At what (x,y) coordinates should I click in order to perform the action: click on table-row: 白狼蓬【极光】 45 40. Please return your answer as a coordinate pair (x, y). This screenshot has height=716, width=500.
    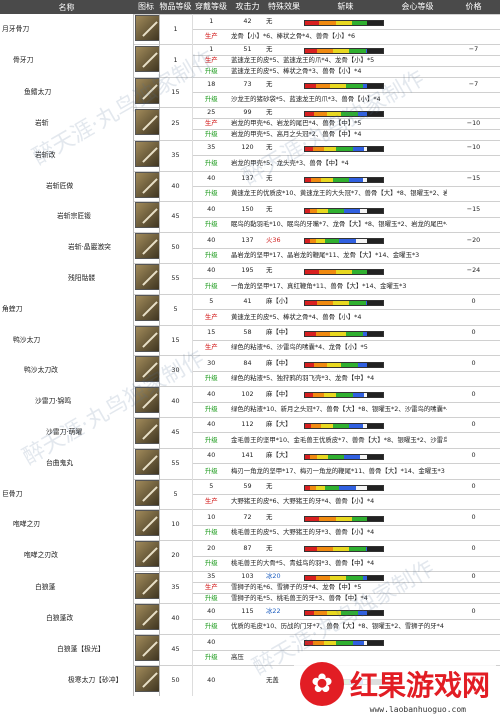
    Looking at the image, I should click on (250, 650).